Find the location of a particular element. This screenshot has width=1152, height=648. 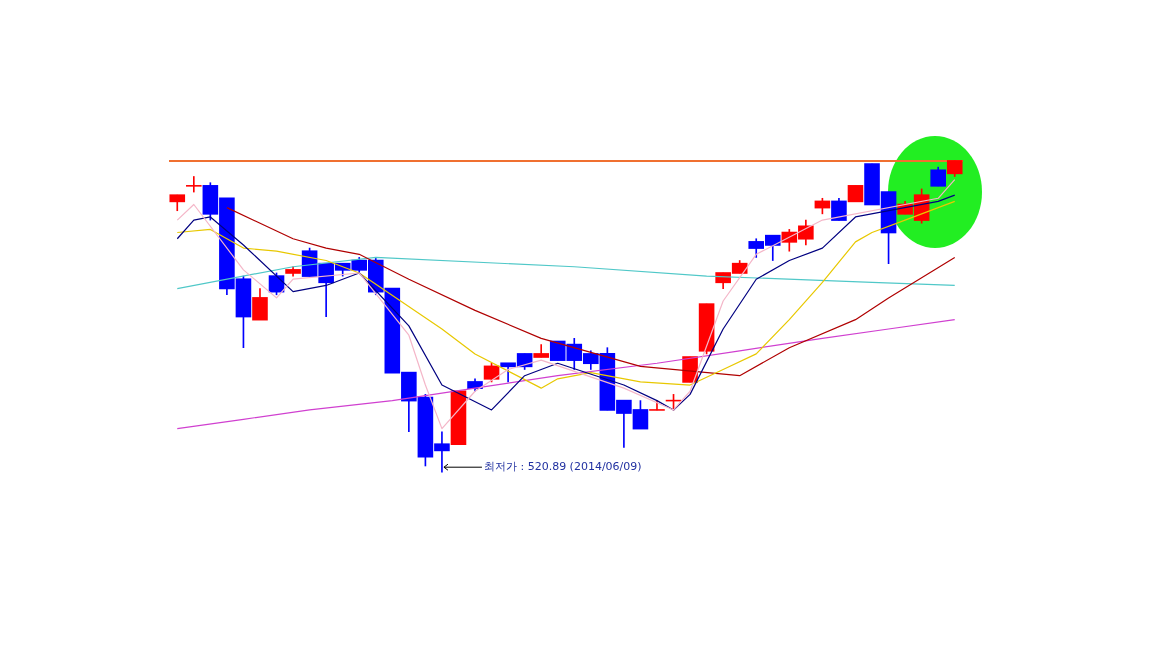

candlestick is located at coordinates (194, 184).